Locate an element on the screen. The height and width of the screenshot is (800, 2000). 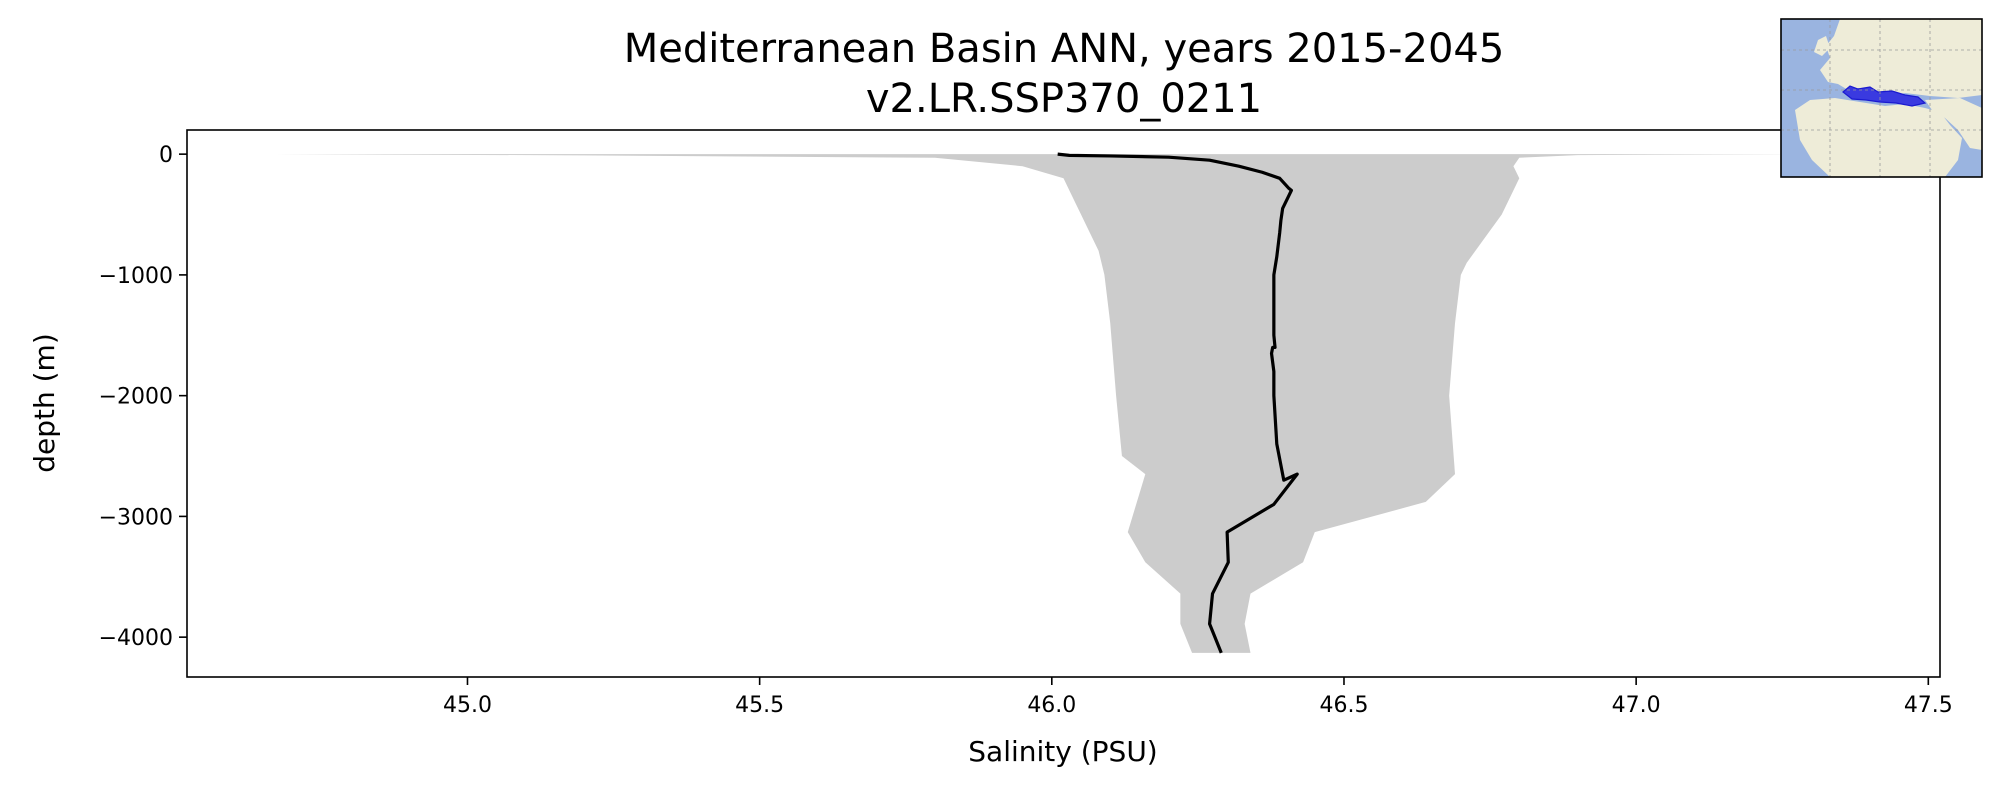
y-tick-label: −3000 is located at coordinates (136, 517).